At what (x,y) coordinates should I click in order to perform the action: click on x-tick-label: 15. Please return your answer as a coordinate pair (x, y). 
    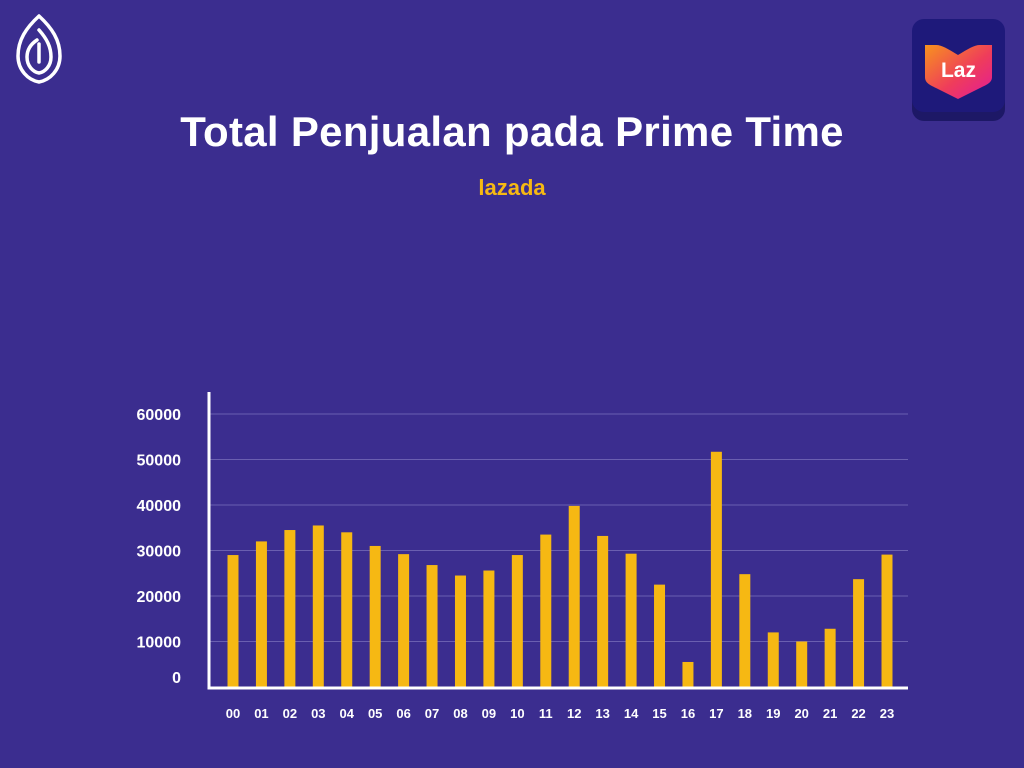
    Looking at the image, I should click on (659, 713).